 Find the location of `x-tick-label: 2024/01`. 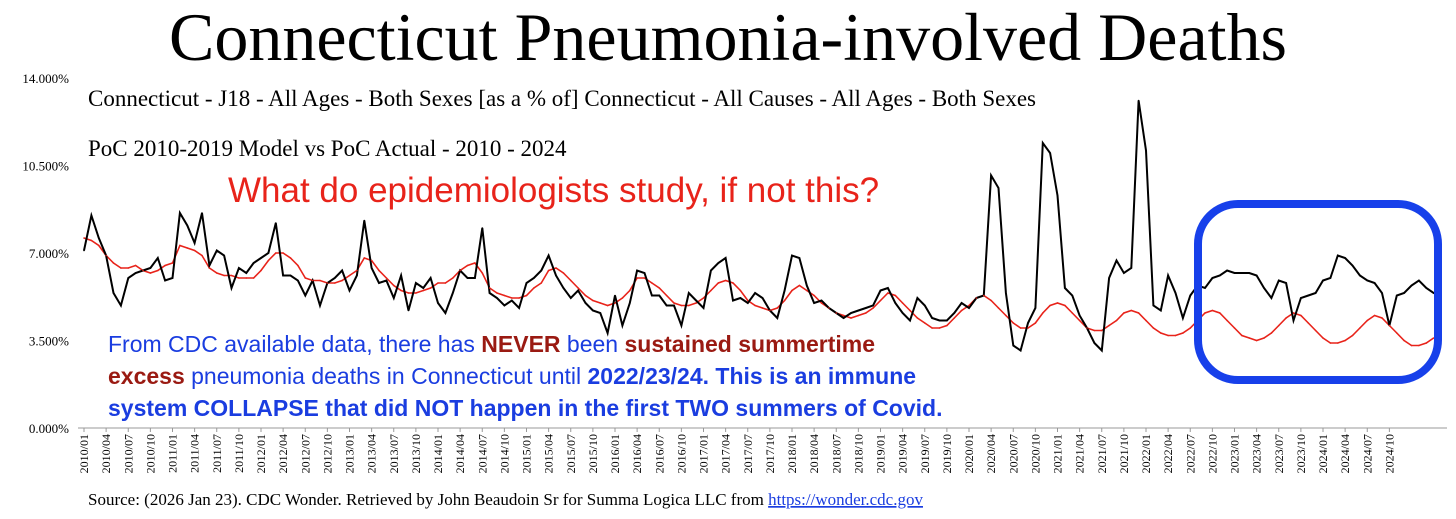

x-tick-label: 2024/01 is located at coordinates (1323, 453).